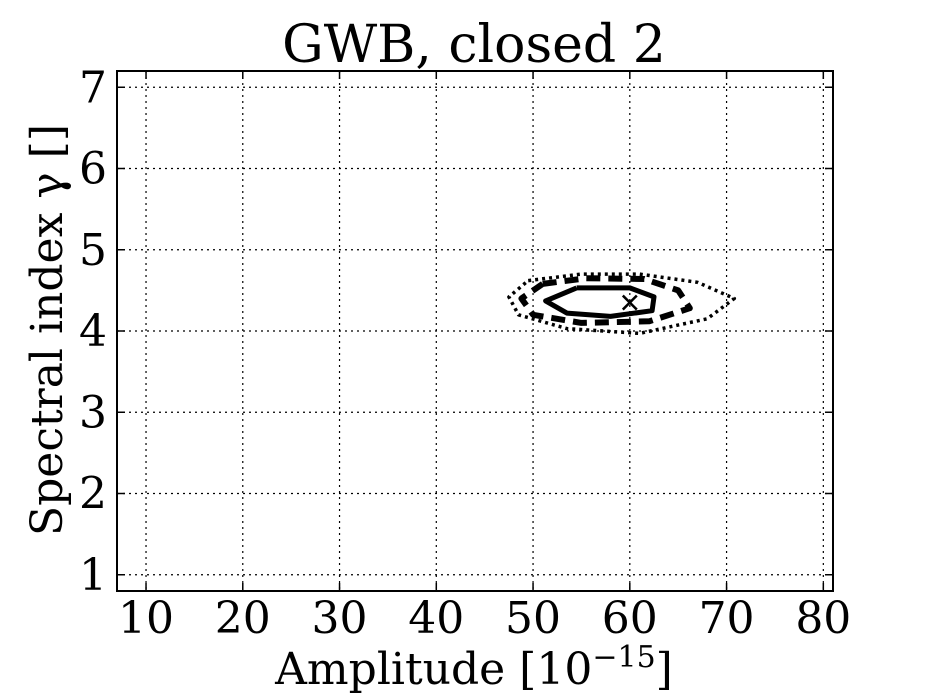  Describe the element at coordinates (823, 618) in the screenshot. I see `x-tick-label-80: 80` at that location.